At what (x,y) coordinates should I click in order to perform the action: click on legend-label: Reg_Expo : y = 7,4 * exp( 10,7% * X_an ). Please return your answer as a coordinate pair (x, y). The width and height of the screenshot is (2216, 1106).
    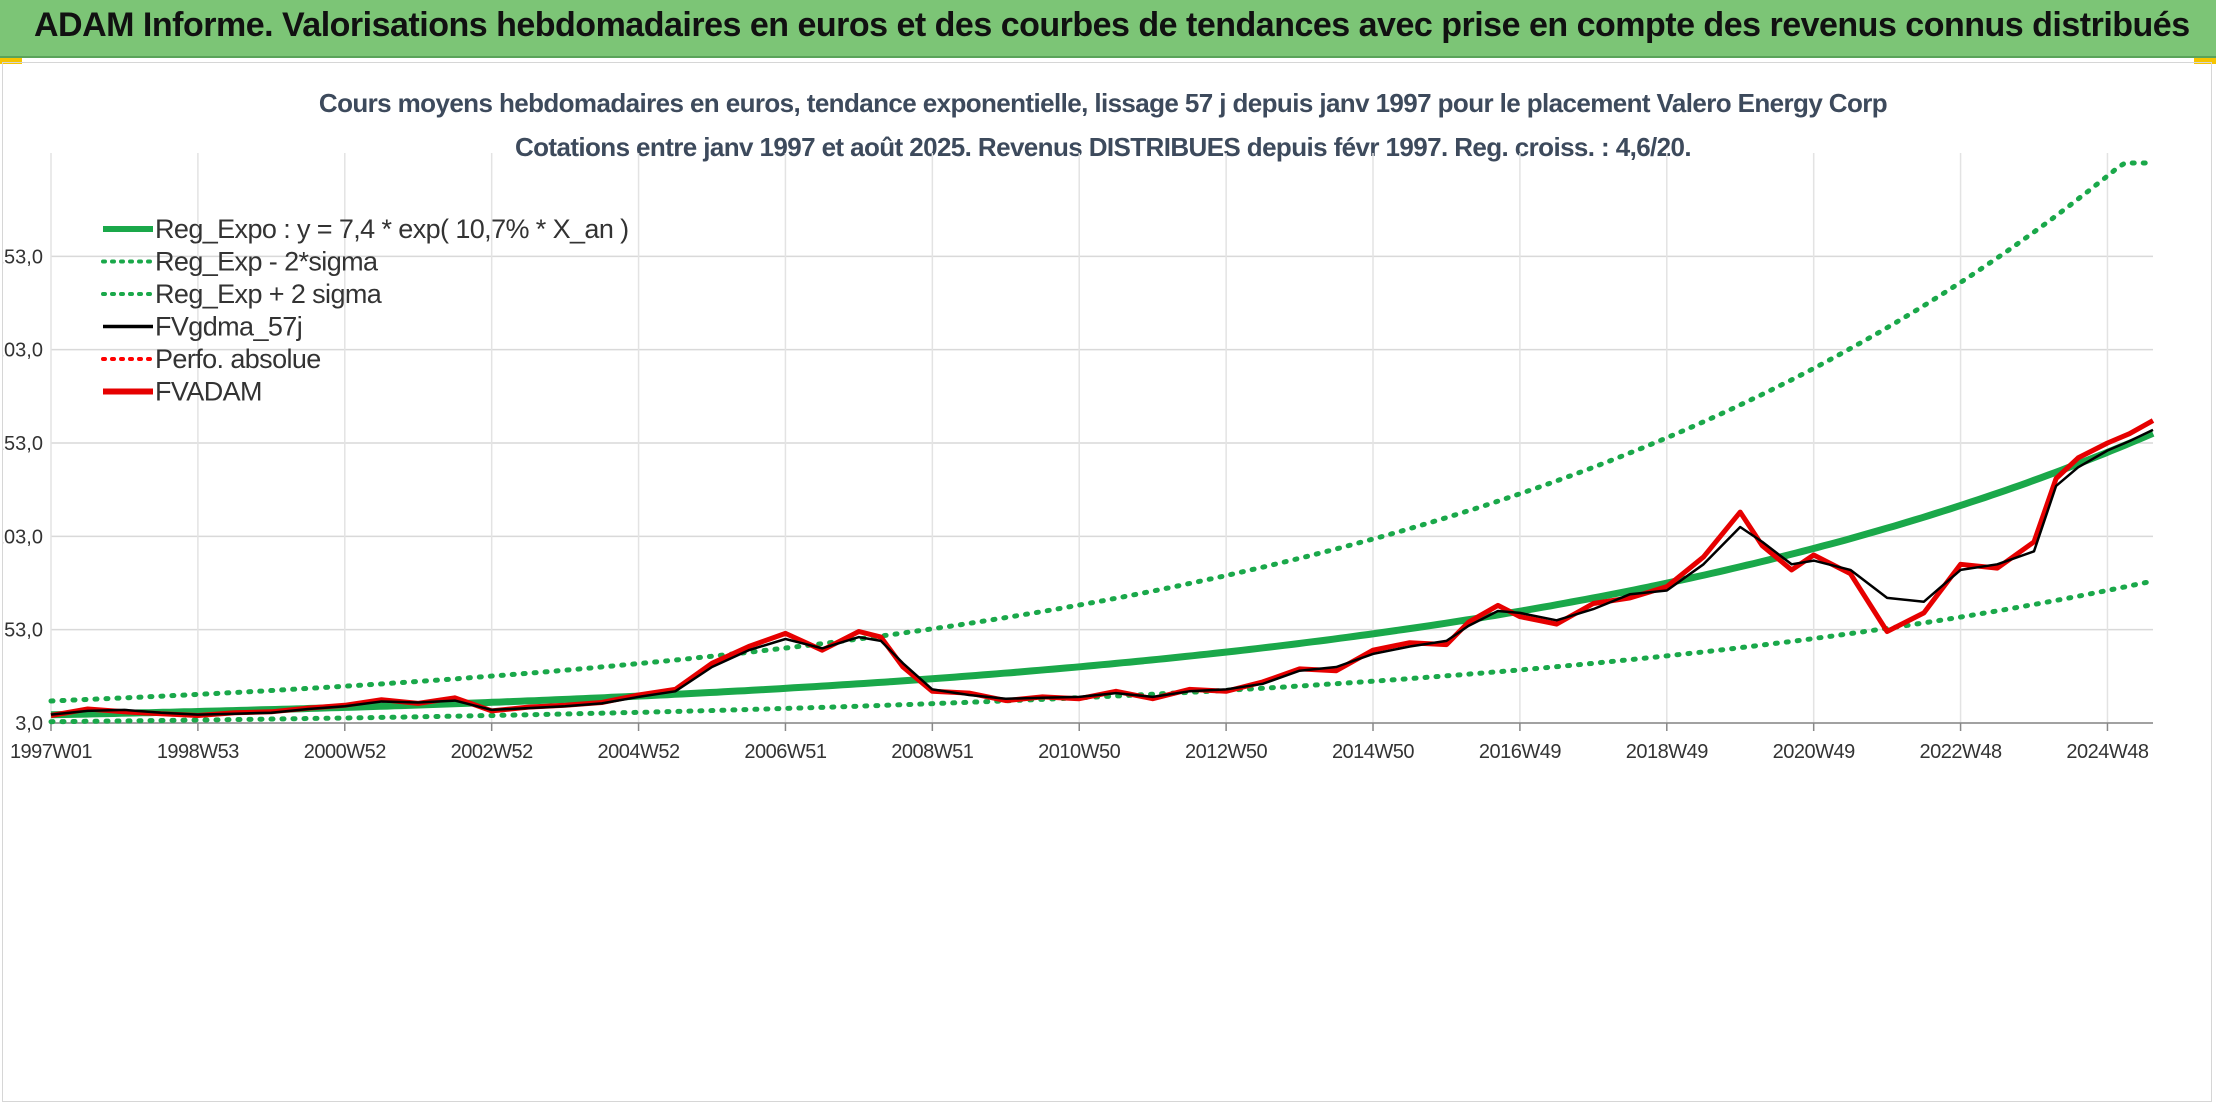
    Looking at the image, I should click on (392, 229).